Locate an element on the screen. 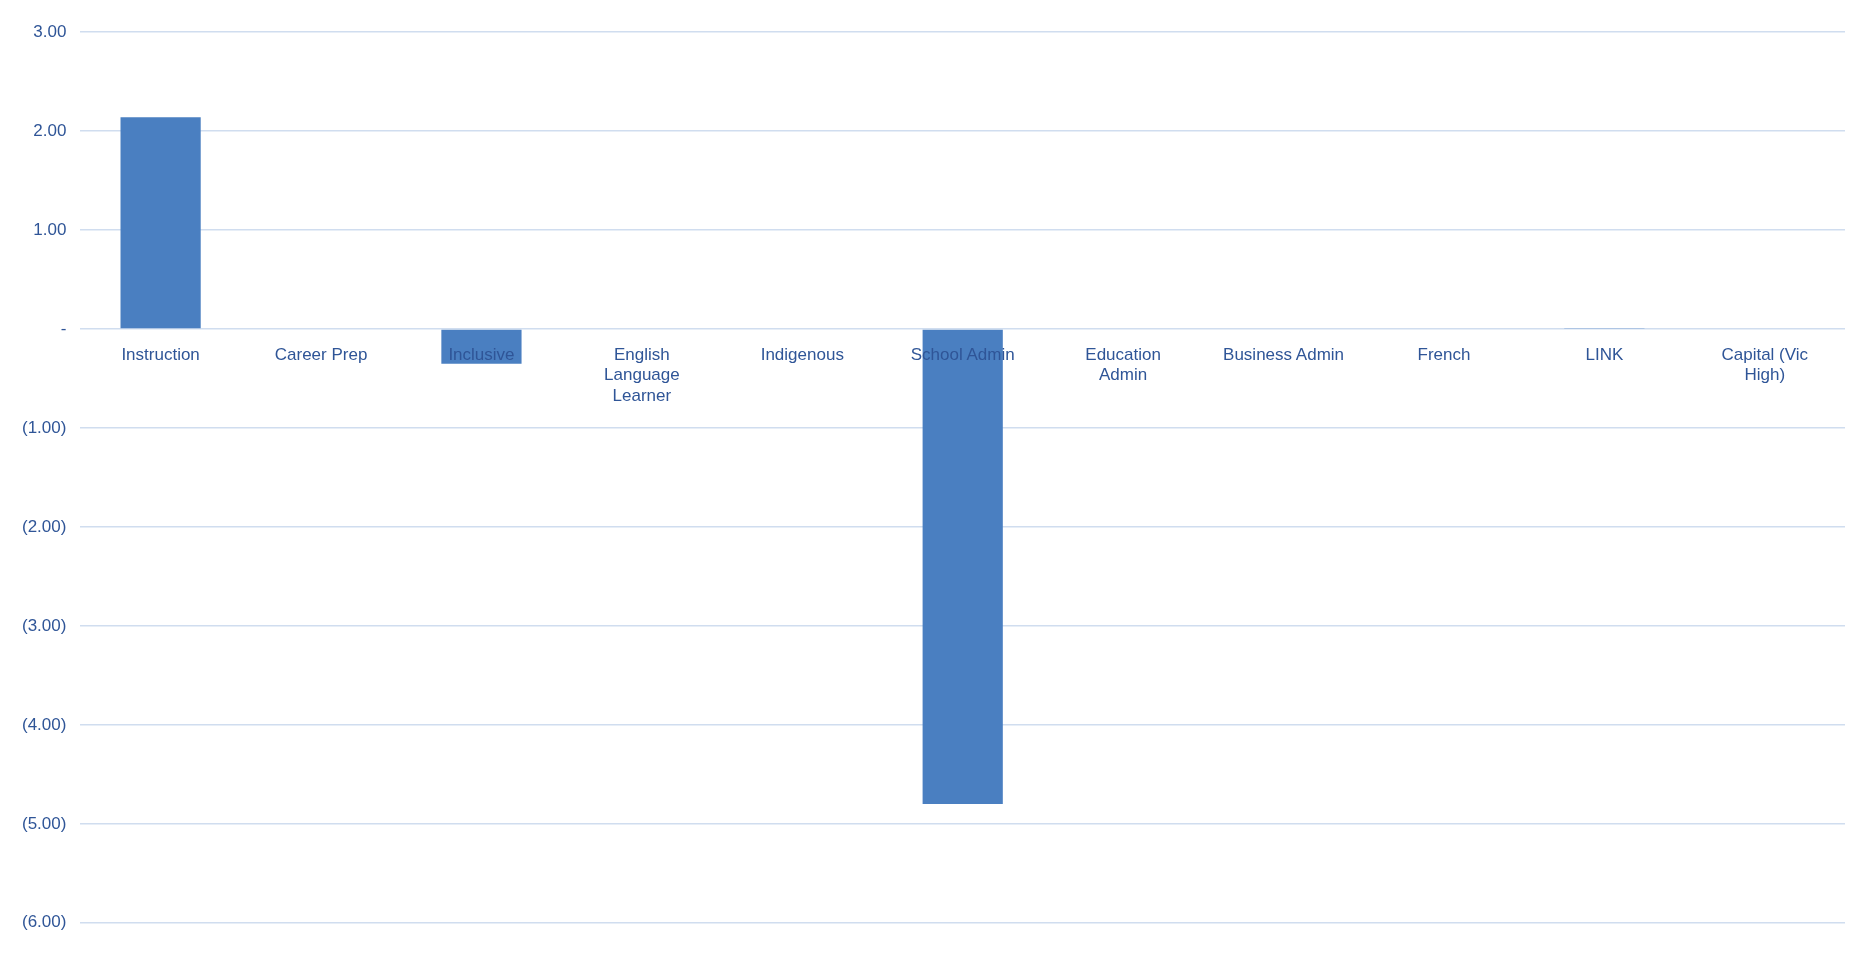  x-tick-label: Education Admin is located at coordinates (1123, 364).